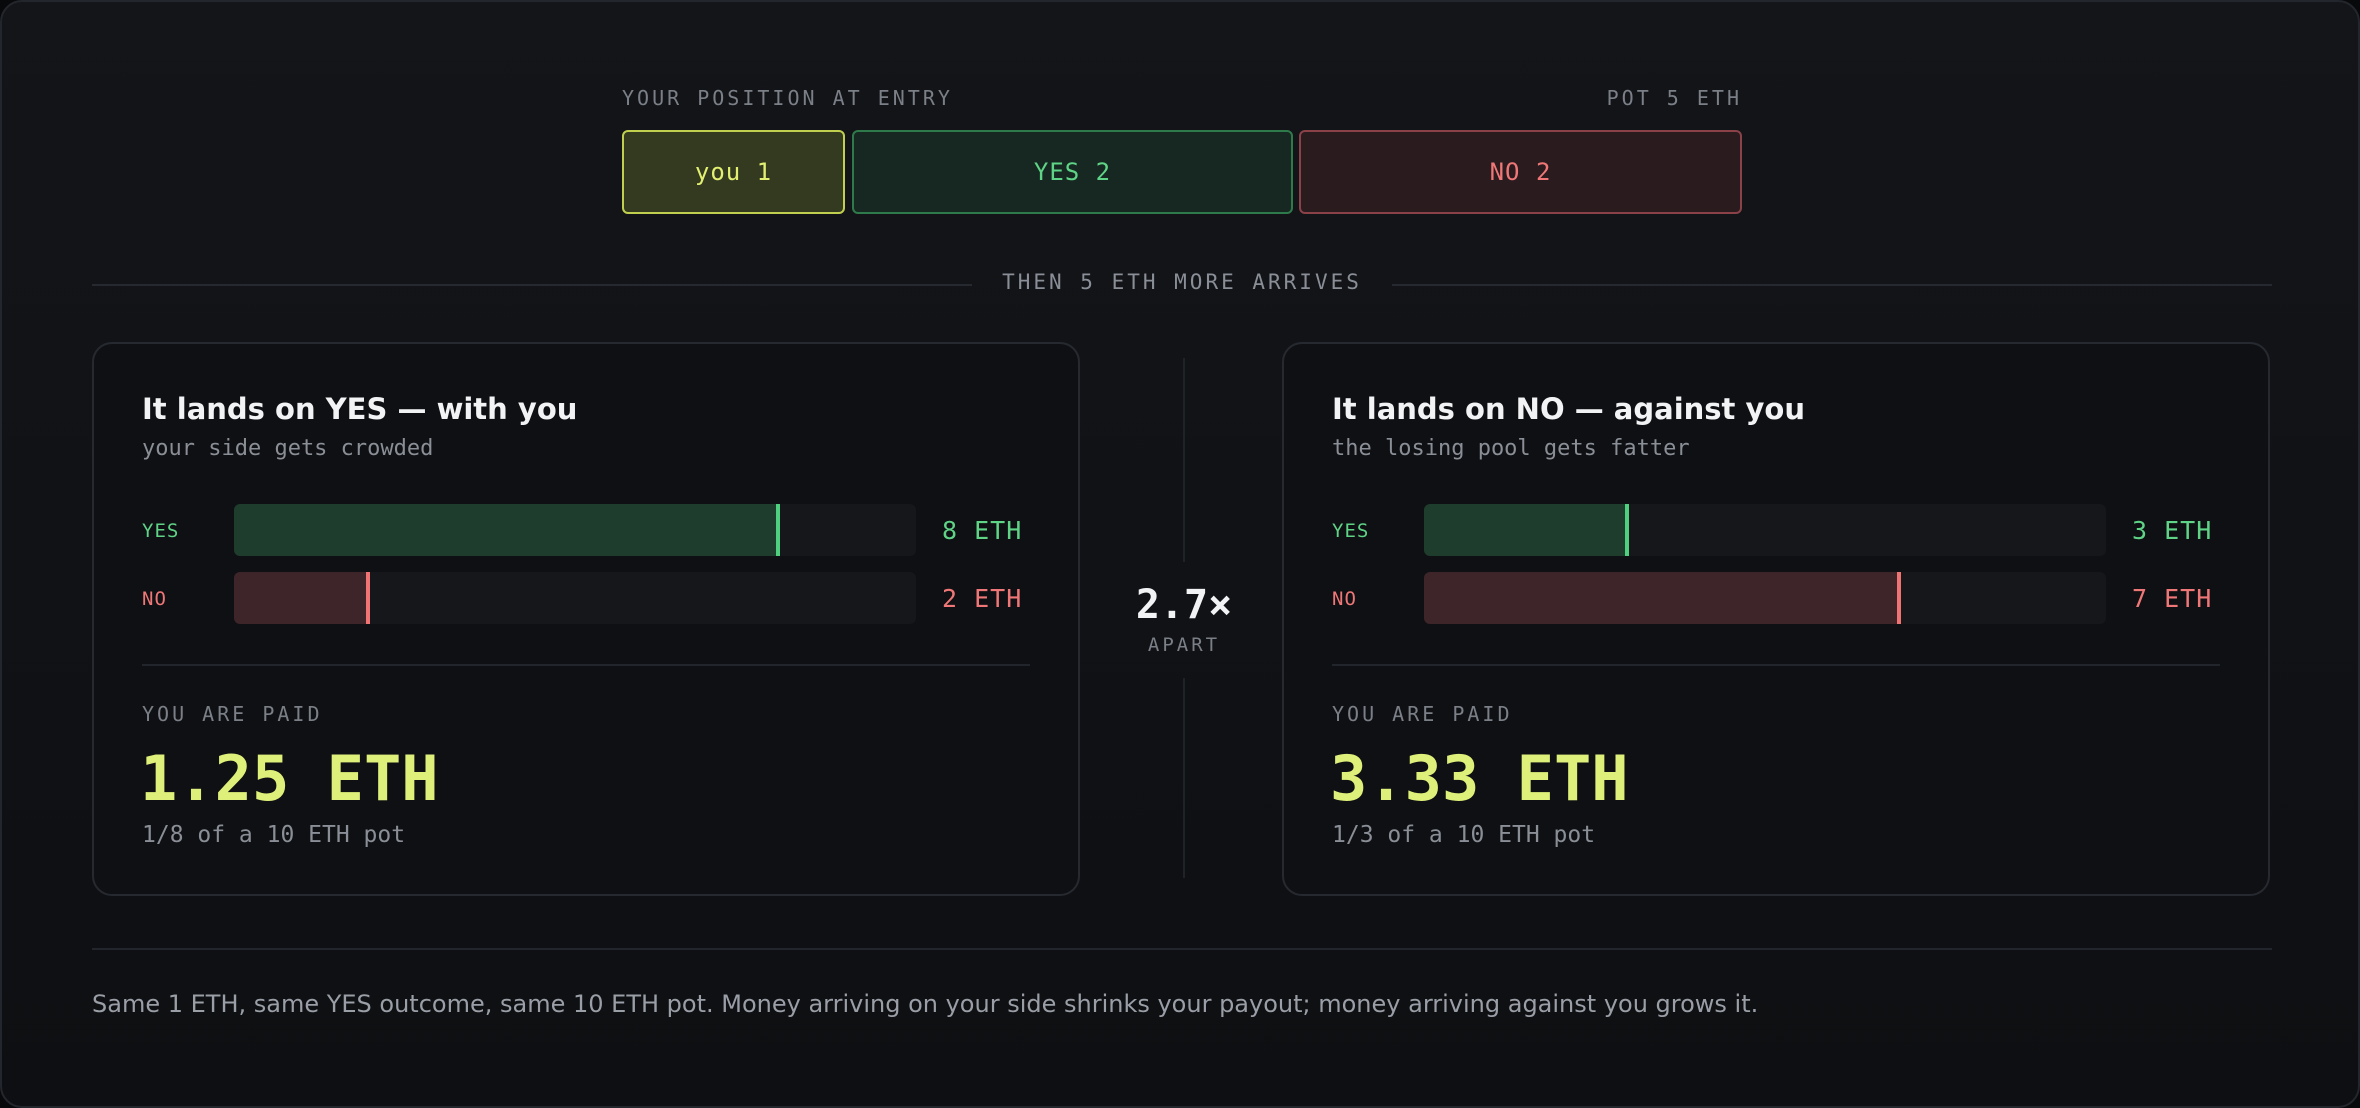 This screenshot has width=2360, height=1108. What do you see at coordinates (1184, 778) in the screenshot?
I see `comparison-line-bottom` at bounding box center [1184, 778].